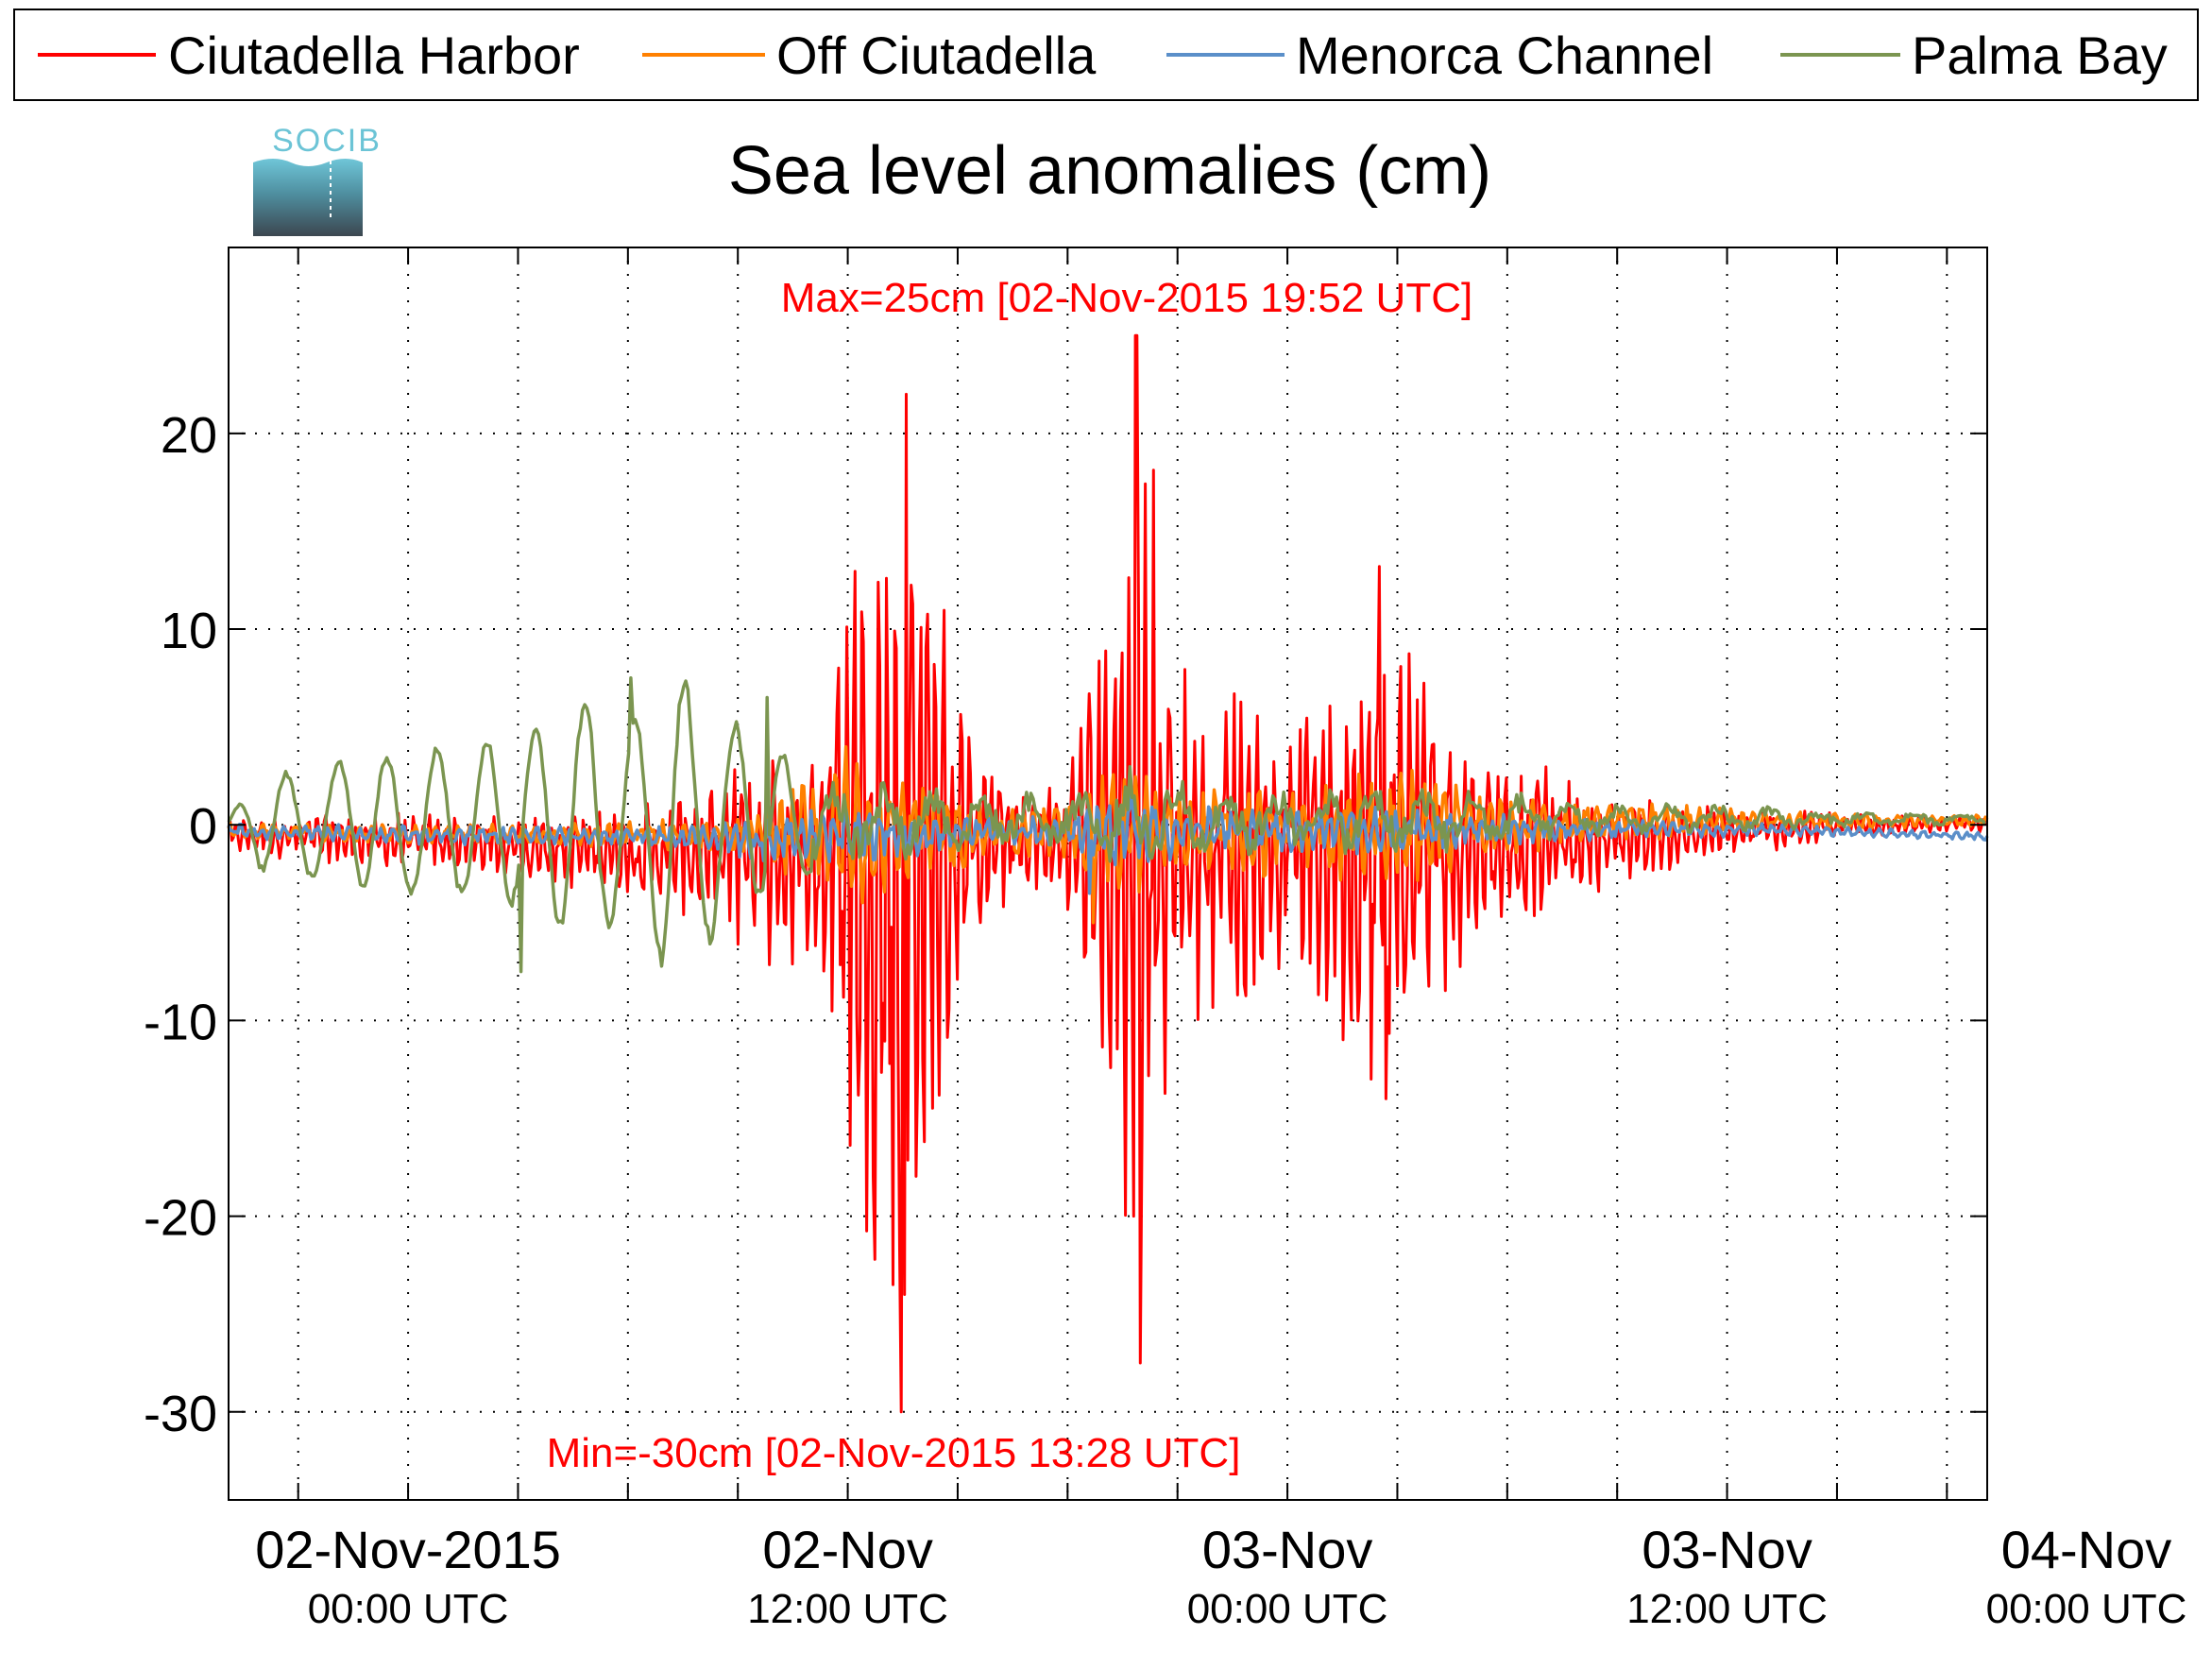 This screenshot has width=2212, height=1669. What do you see at coordinates (308, 198) in the screenshot?
I see `logo-wave` at bounding box center [308, 198].